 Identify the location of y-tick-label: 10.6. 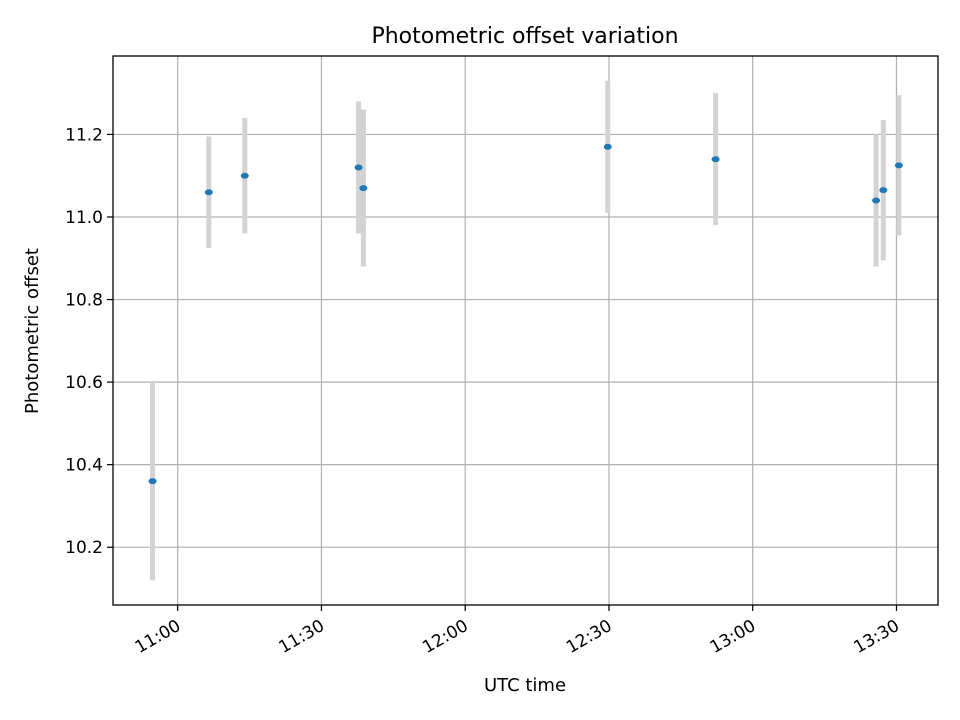
(84, 383).